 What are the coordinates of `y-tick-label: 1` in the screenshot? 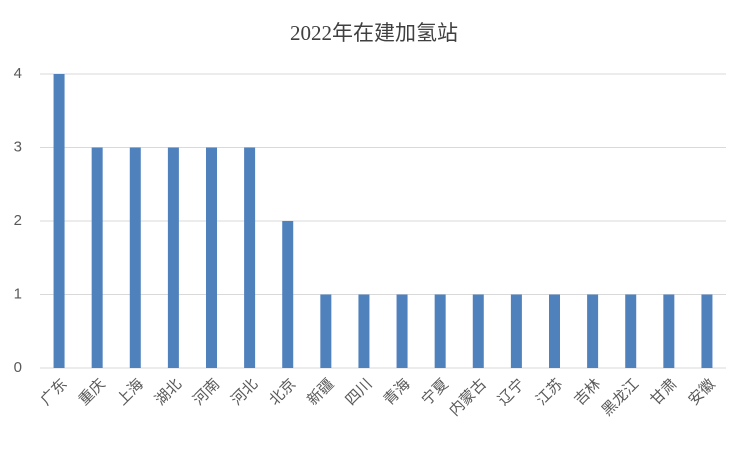 It's located at (18, 293).